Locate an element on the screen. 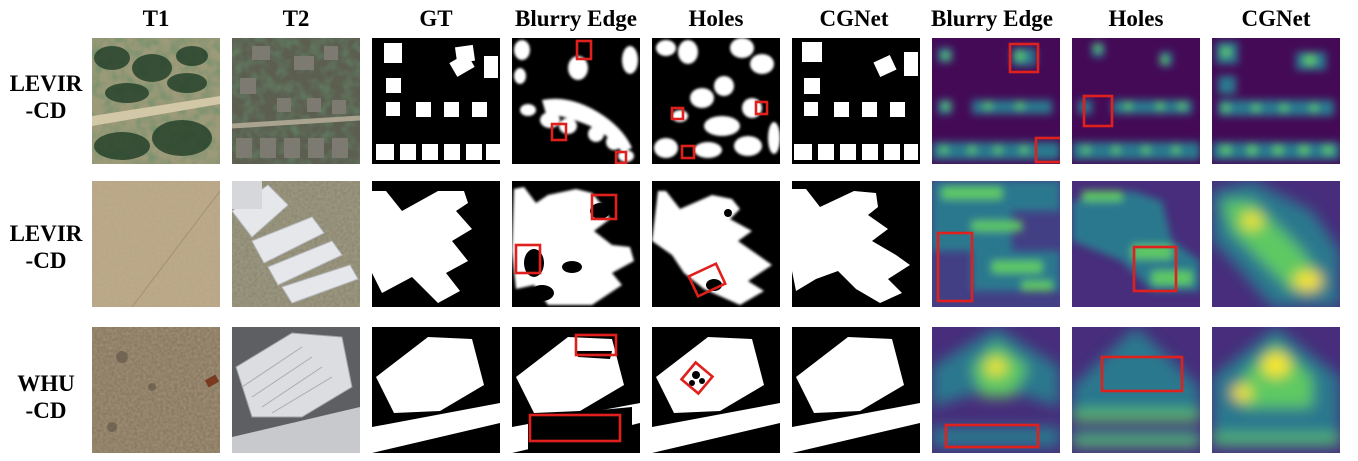  column-header-gt: GT is located at coordinates (436, 18).